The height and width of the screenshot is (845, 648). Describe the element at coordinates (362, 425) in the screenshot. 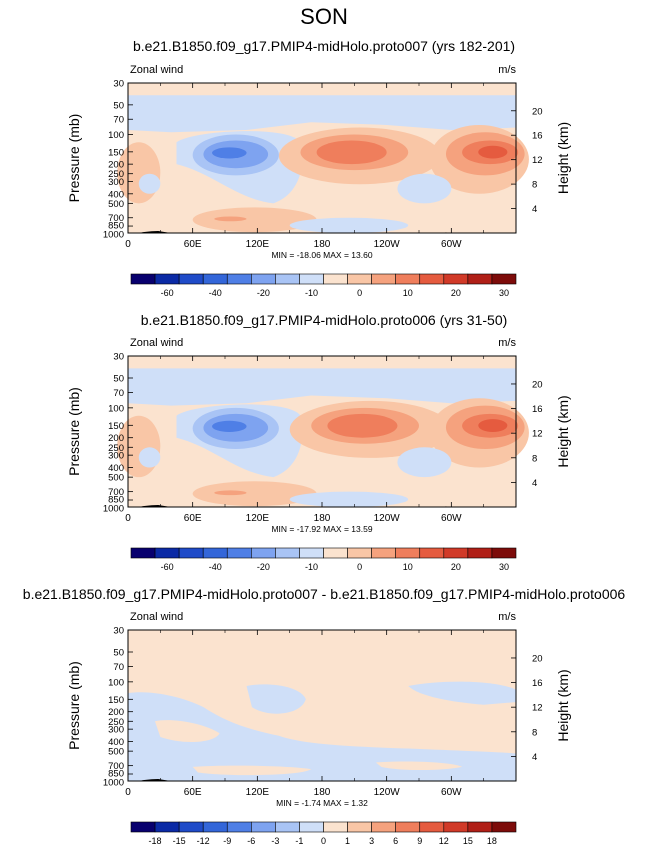

I see `panel-2-pos-jet-1-core` at that location.